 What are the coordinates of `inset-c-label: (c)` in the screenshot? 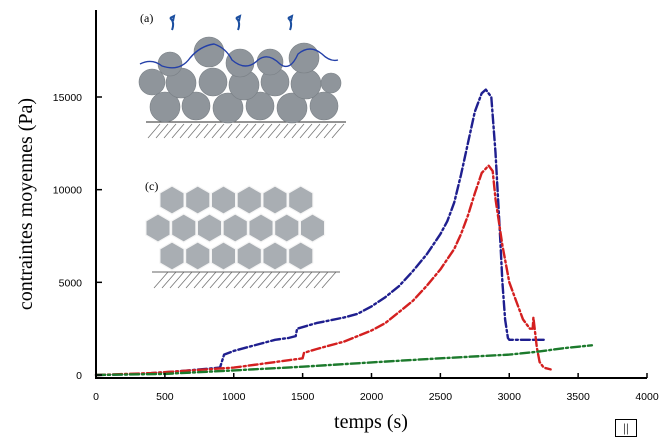 It's located at (151, 186).